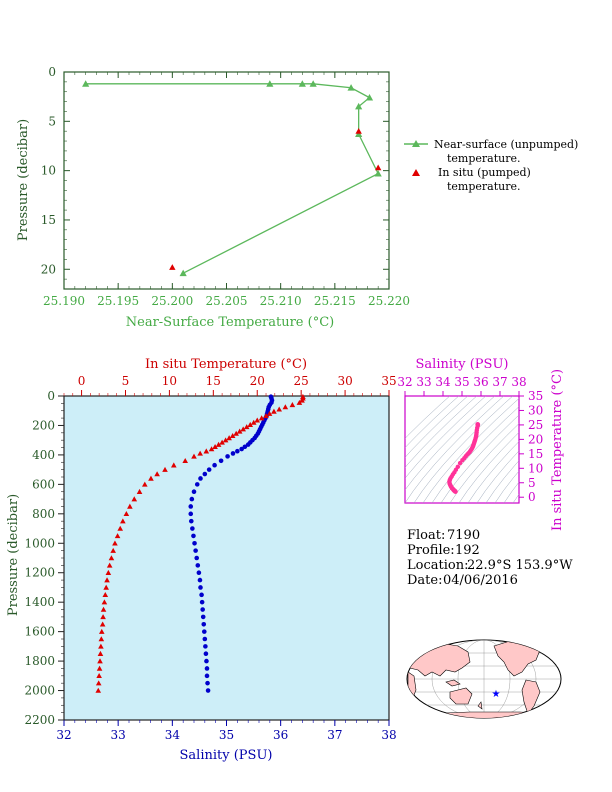 The image size is (612, 792). I want to click on top-y-tick-label: 10, so click(48, 171).